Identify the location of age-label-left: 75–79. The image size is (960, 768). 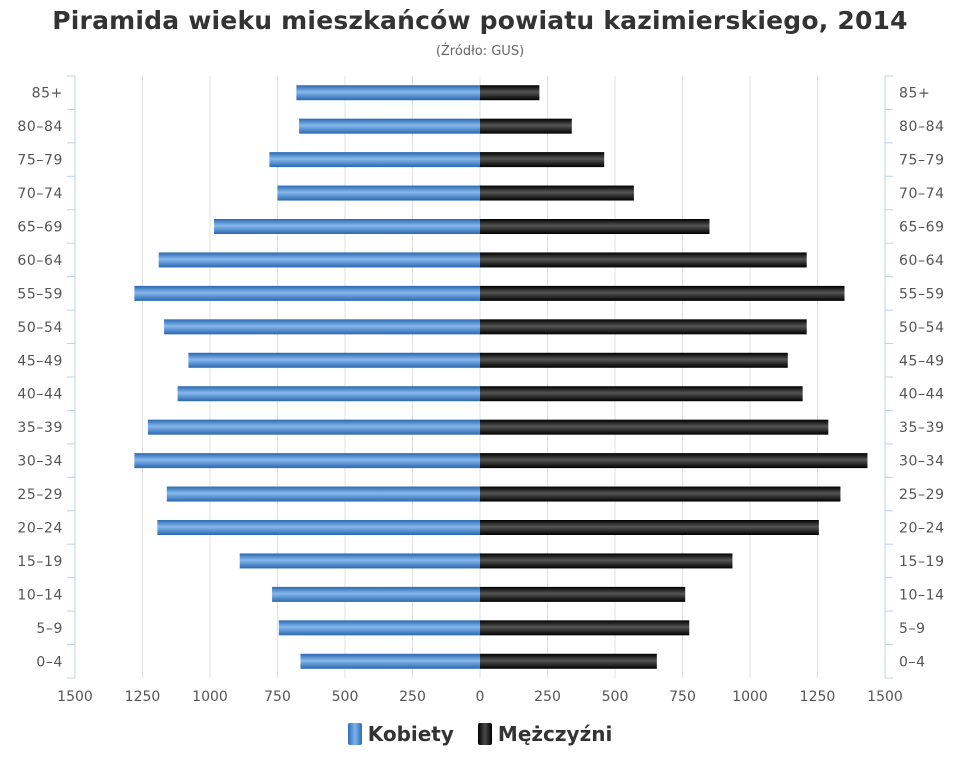
(40, 161).